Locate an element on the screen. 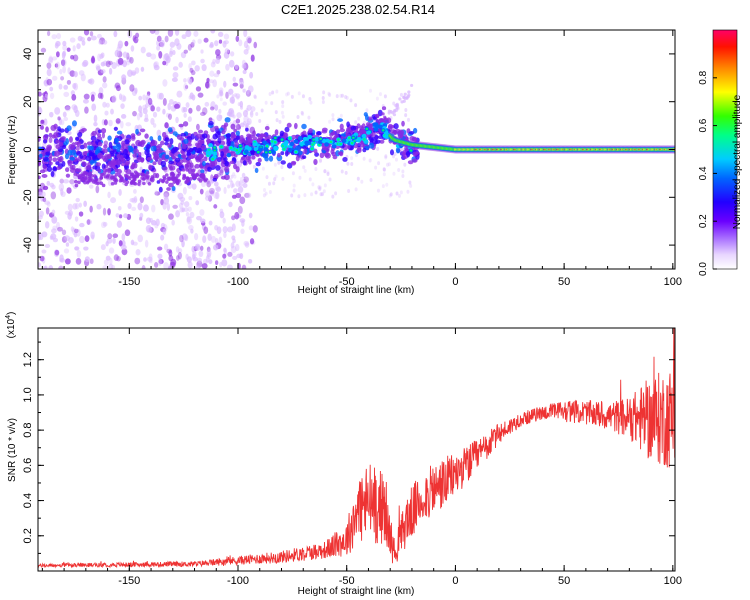 This screenshot has height=600, width=750. colorbar-label: Normalized spectral amplitude is located at coordinates (737, 161).